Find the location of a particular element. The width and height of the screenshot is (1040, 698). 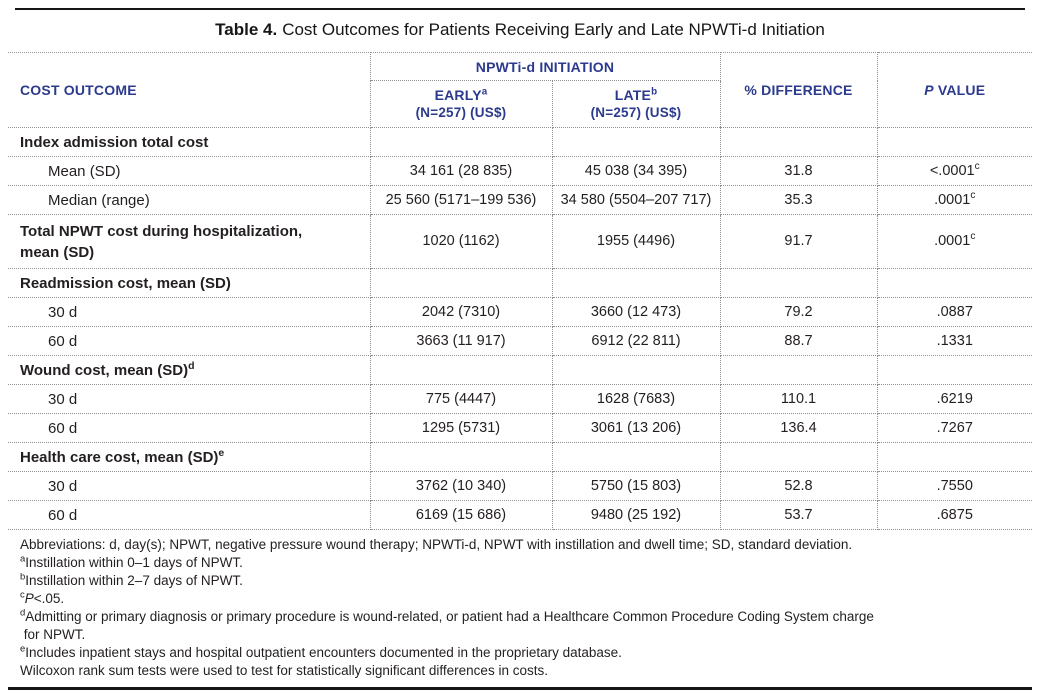

pct-difference-cell is located at coordinates (799, 370).